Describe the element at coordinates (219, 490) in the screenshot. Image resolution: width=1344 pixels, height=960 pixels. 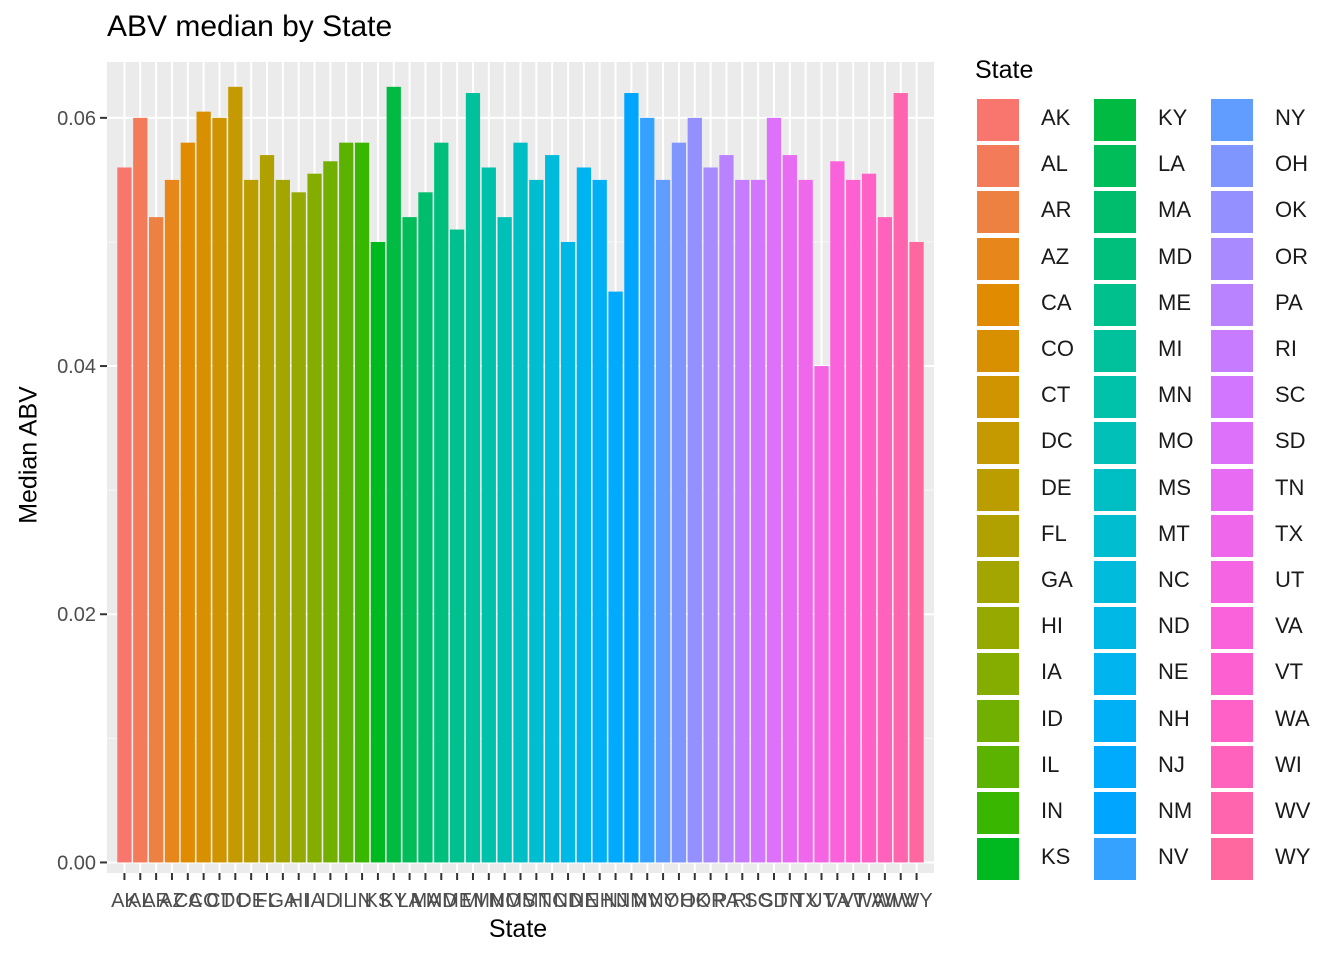
I see `bar-ct` at that location.